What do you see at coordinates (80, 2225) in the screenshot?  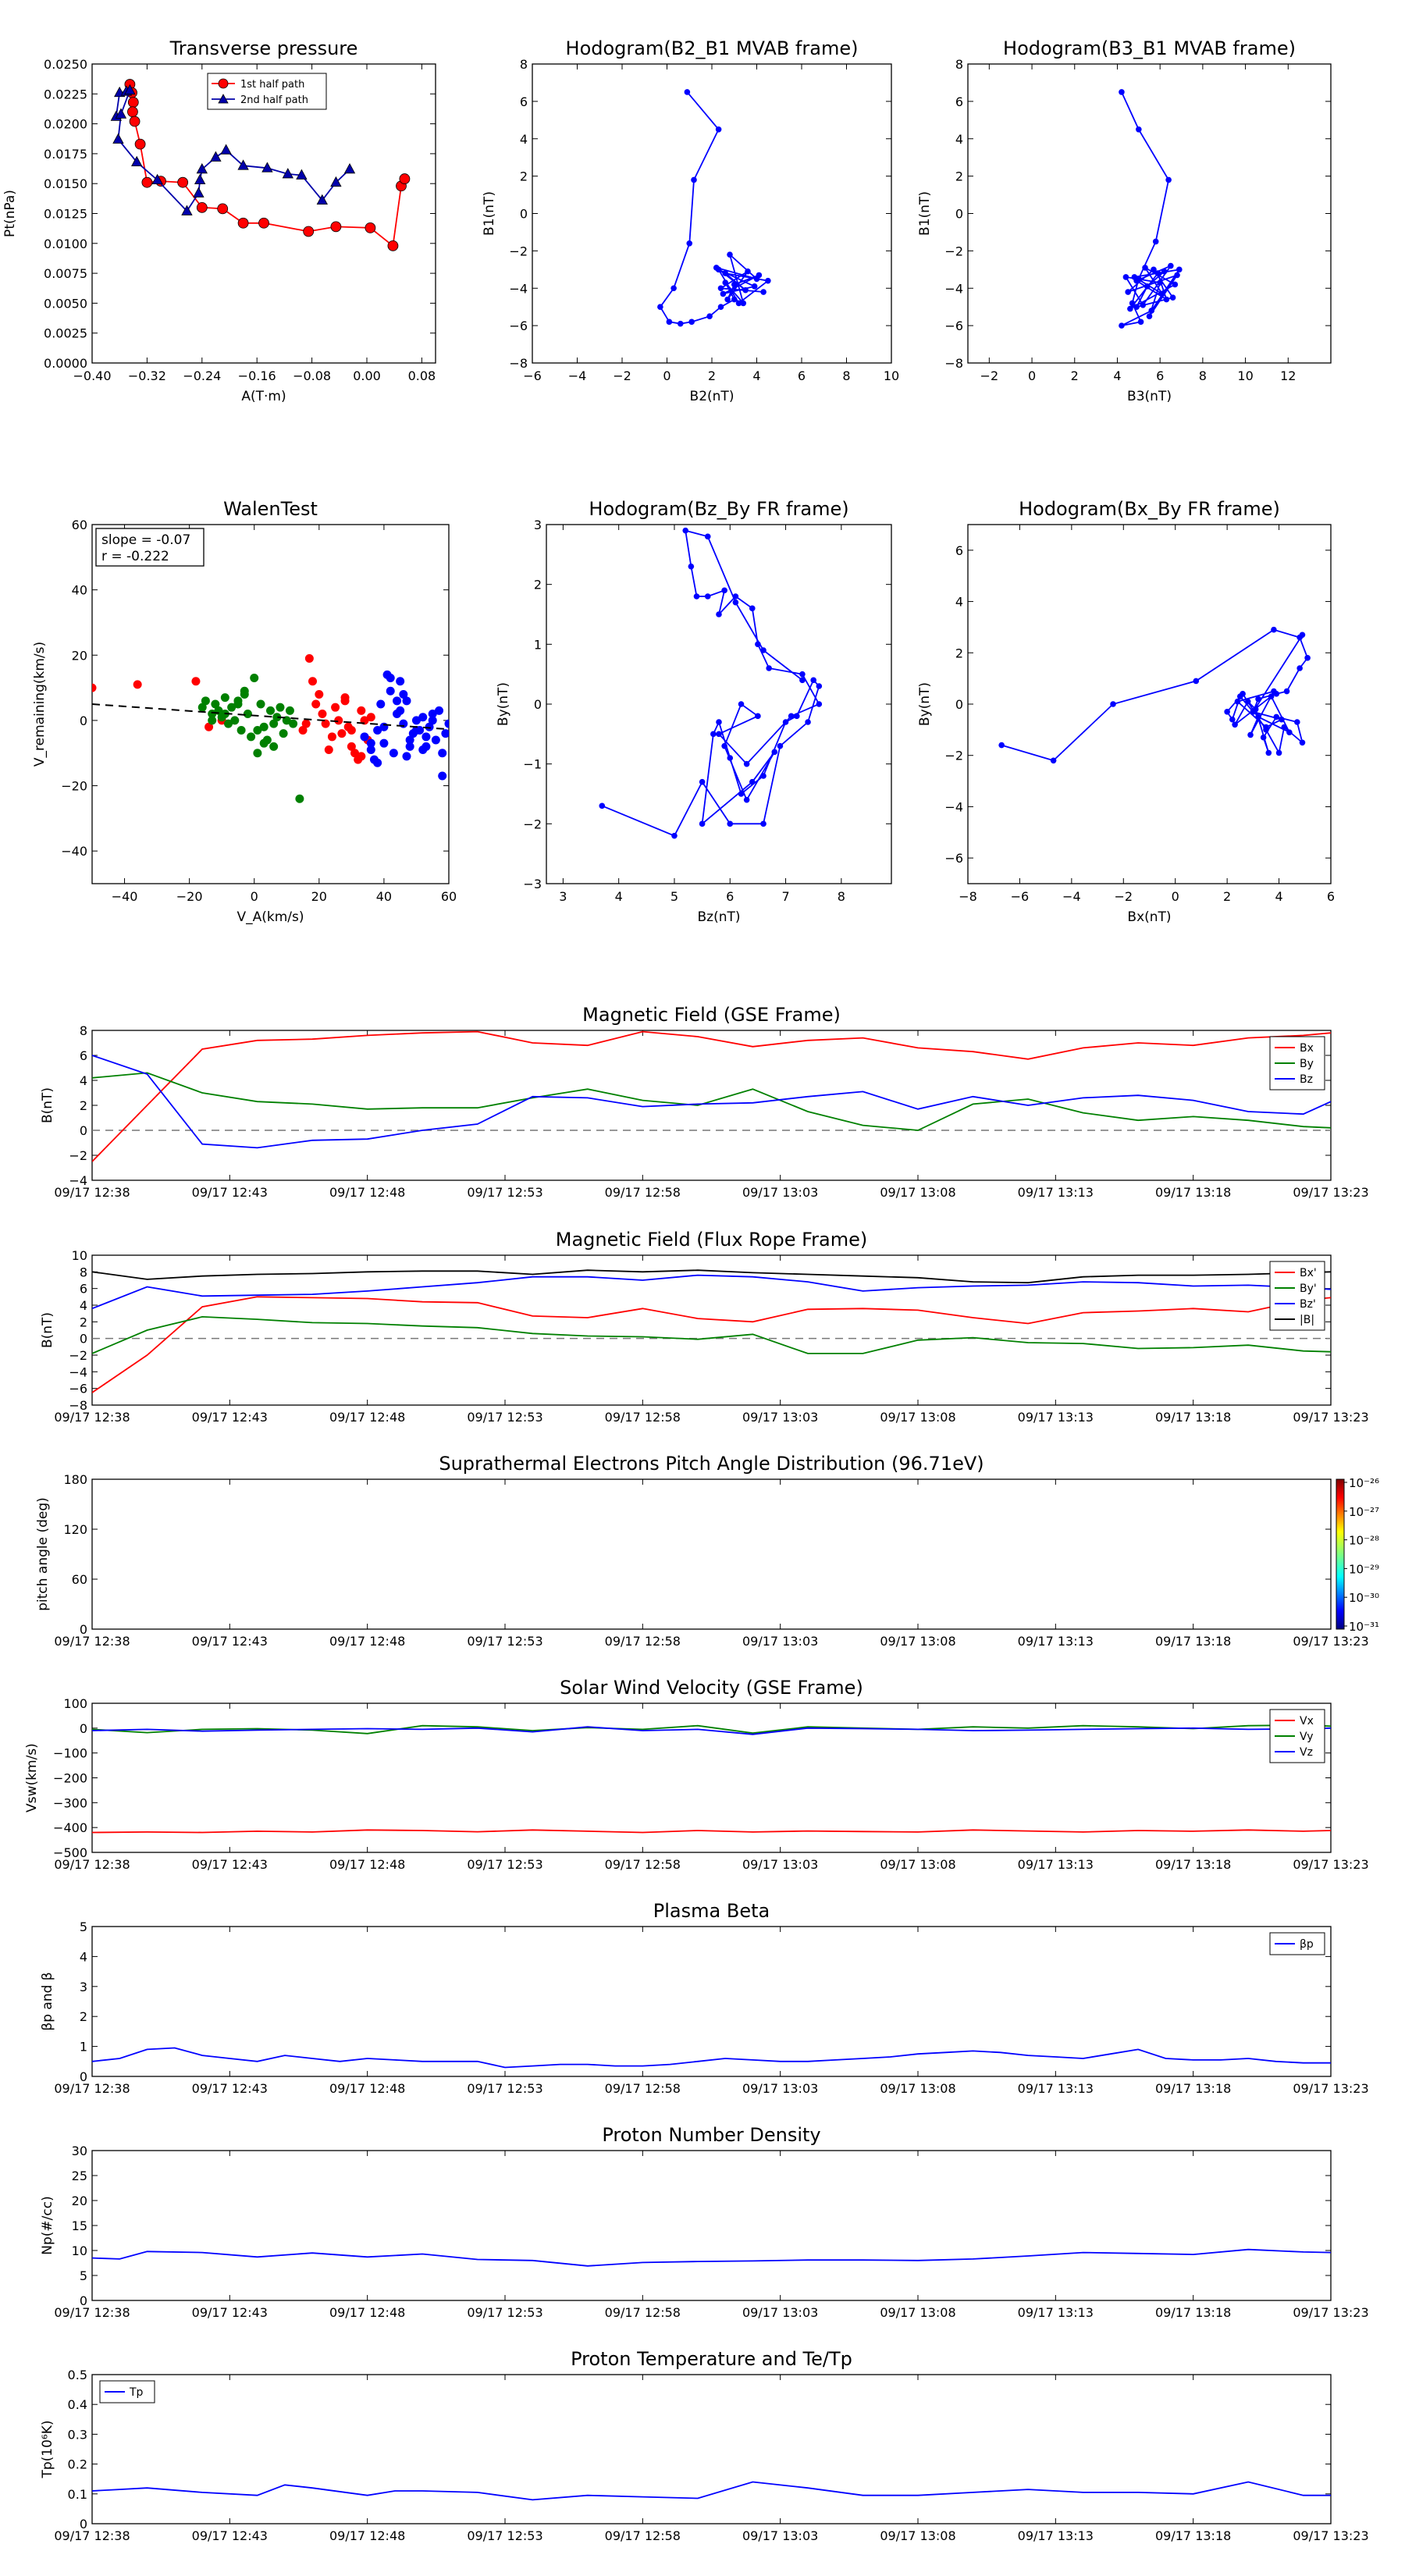 I see `np-ytick-label: 15` at bounding box center [80, 2225].